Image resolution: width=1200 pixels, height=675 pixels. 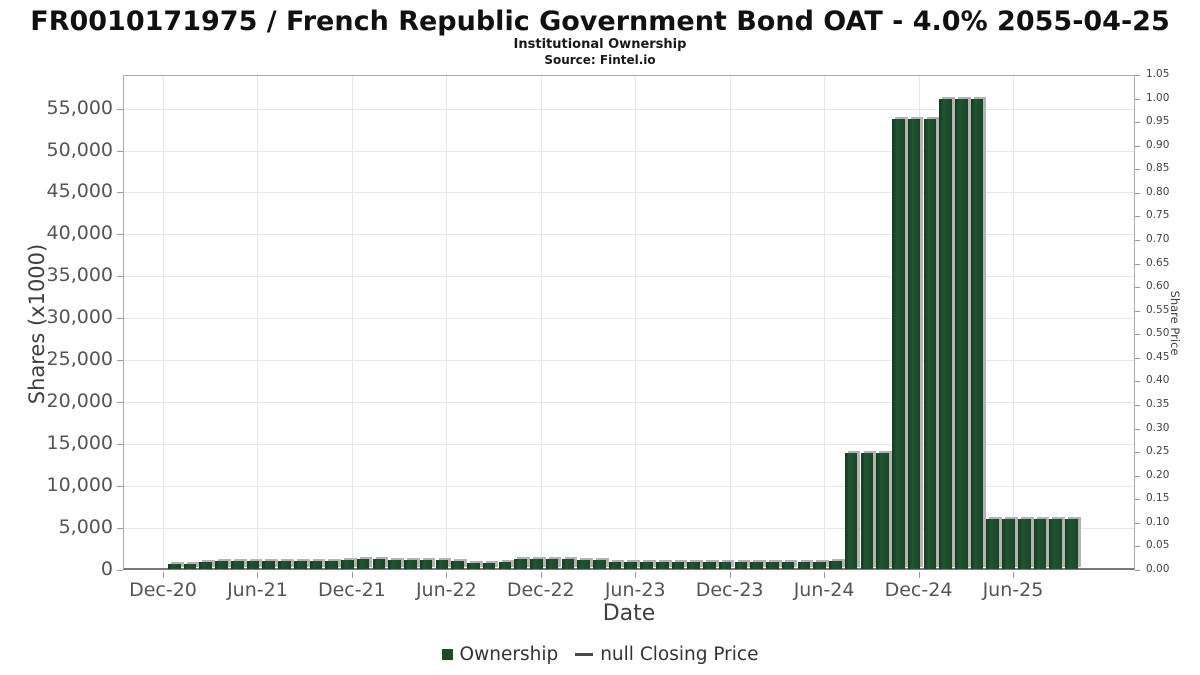 What do you see at coordinates (163, 590) in the screenshot?
I see `x-tick-label: Dec-20` at bounding box center [163, 590].